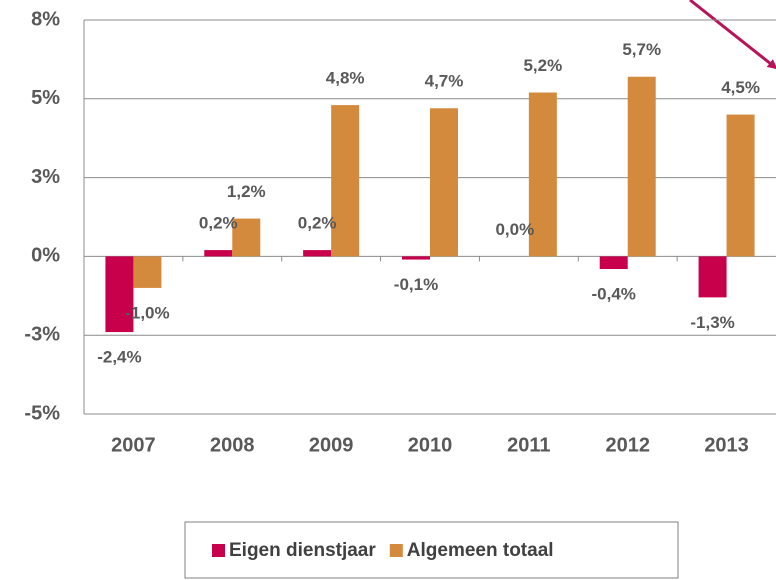  I want to click on legend-box, so click(431, 550).